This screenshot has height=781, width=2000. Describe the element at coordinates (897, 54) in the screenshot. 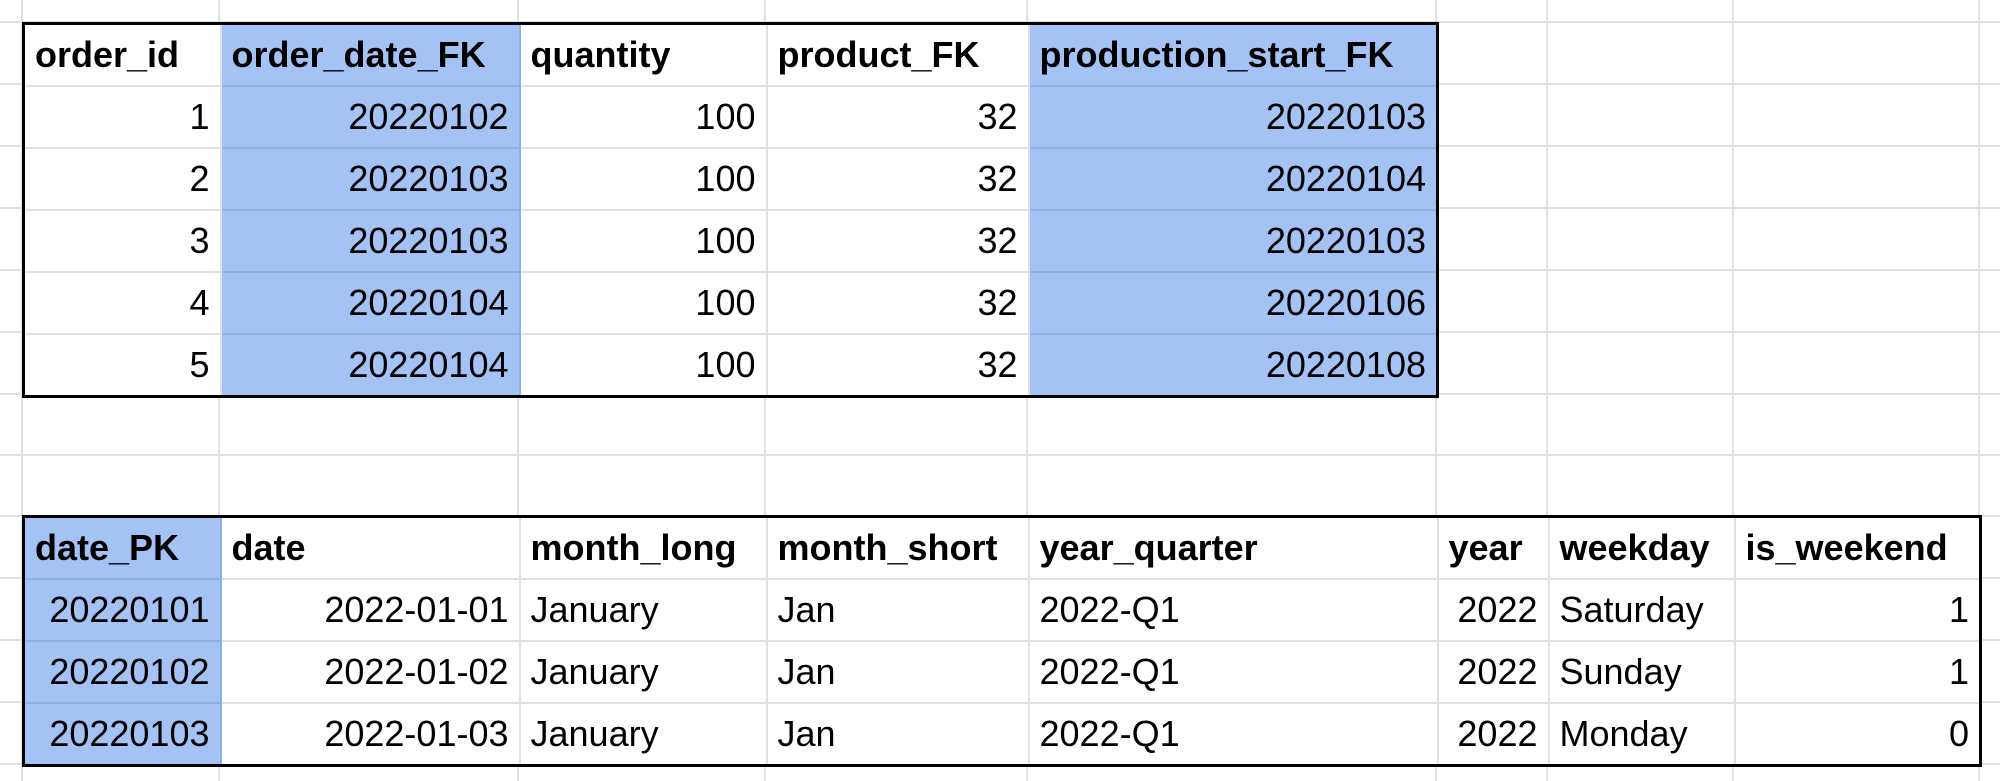

I see `header-cell-product-fk: product_FK` at that location.